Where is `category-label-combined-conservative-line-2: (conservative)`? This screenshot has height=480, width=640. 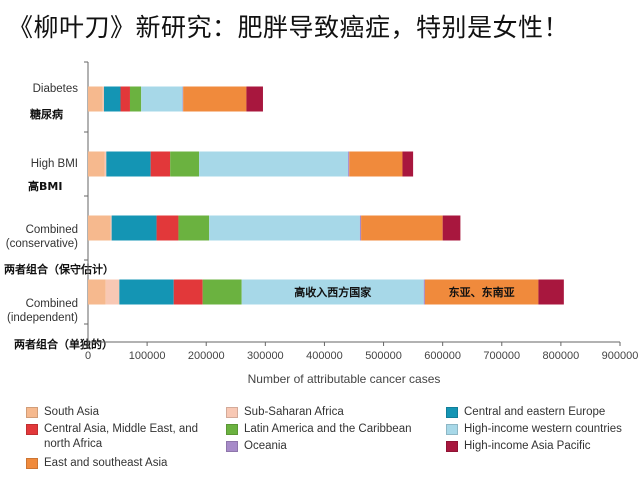
category-label-combined-conservative-line-2: (conservative) is located at coordinates (41, 244).